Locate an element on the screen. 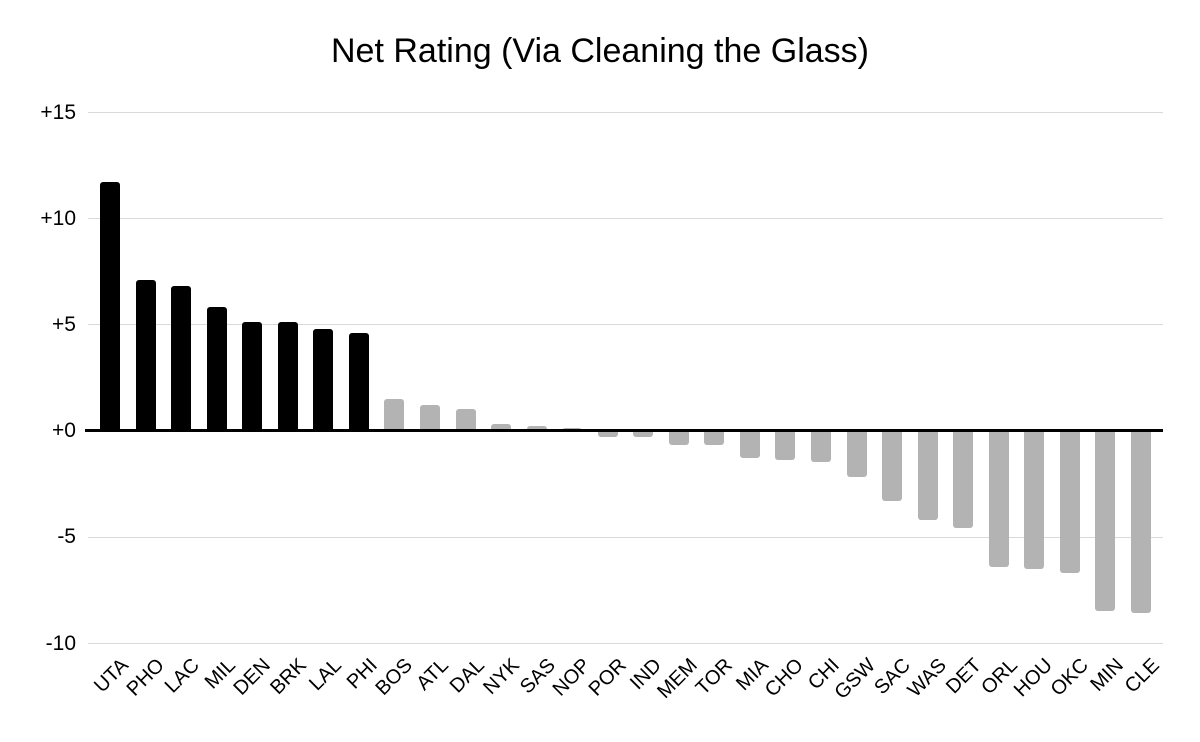 The image size is (1200, 742). gridline--5 is located at coordinates (625, 537).